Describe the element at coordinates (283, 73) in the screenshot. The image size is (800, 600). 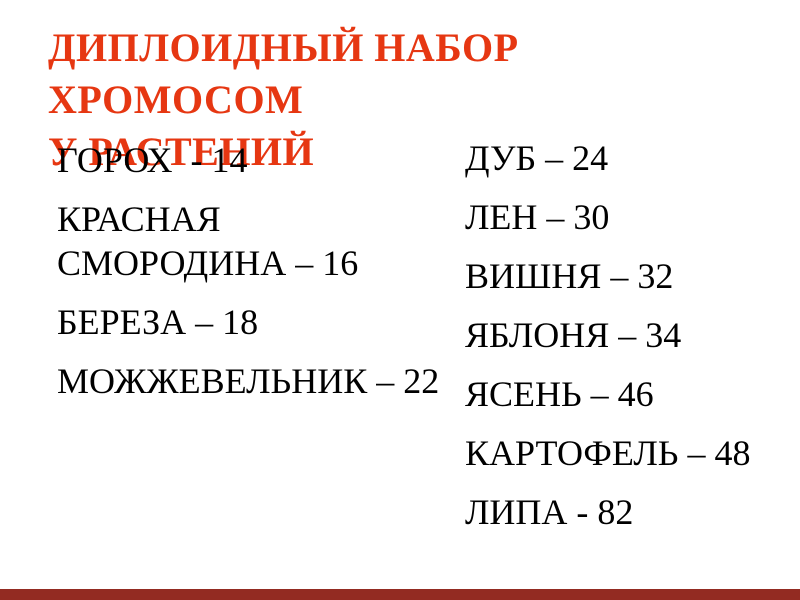
I see `page-title-line-1: ДИПЛОИДНЫЙ НАБОР ХРОМОСОМ` at that location.